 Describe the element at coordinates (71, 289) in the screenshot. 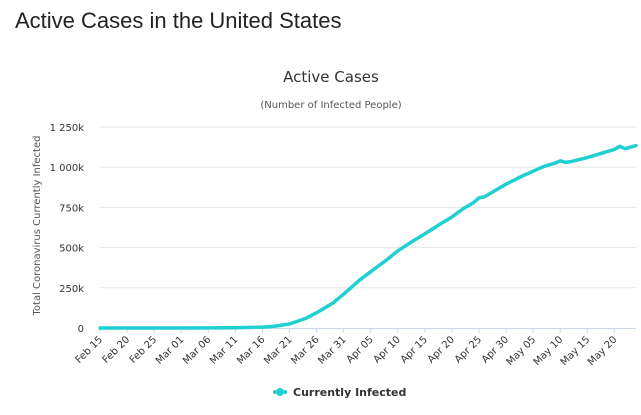

I see `y-tick-label: 250k` at that location.